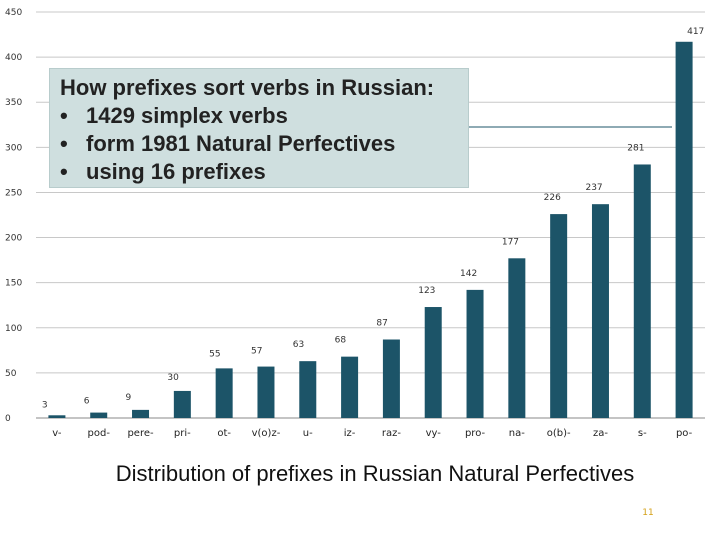 The width and height of the screenshot is (720, 540). What do you see at coordinates (256, 352) in the screenshot?
I see `bar-value-label: 57` at bounding box center [256, 352].